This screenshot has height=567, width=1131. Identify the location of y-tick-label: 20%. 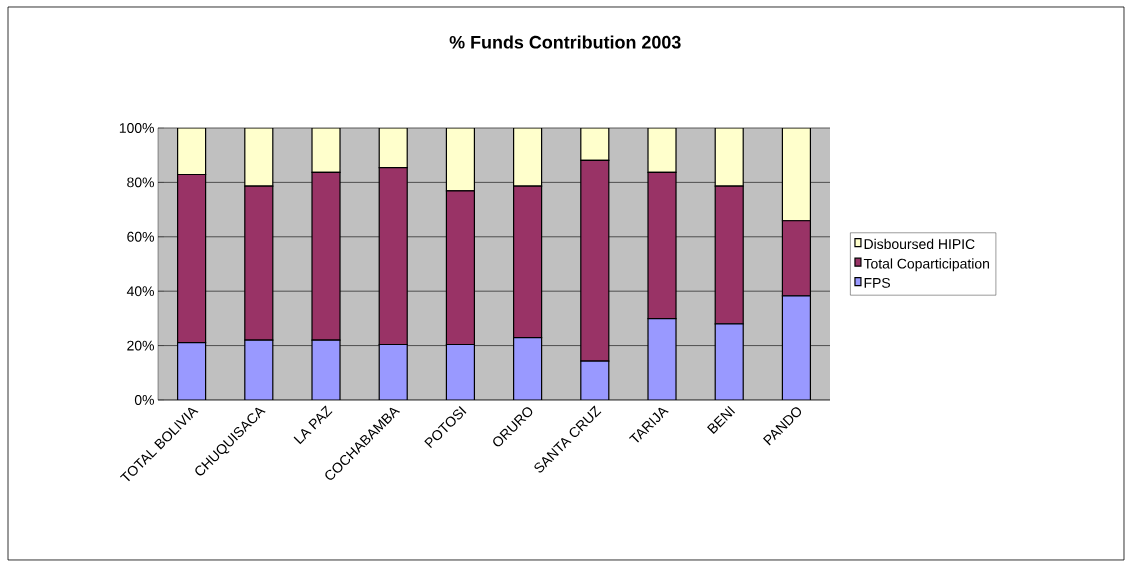
(140, 345).